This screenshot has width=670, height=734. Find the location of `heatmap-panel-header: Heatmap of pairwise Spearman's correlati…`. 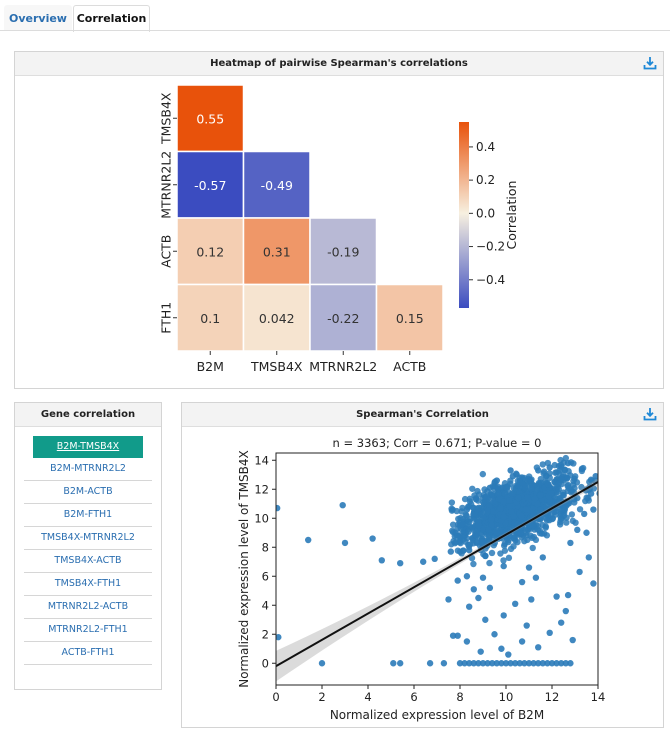

heatmap-panel-header: Heatmap of pairwise Spearman's correlati… is located at coordinates (339, 64).